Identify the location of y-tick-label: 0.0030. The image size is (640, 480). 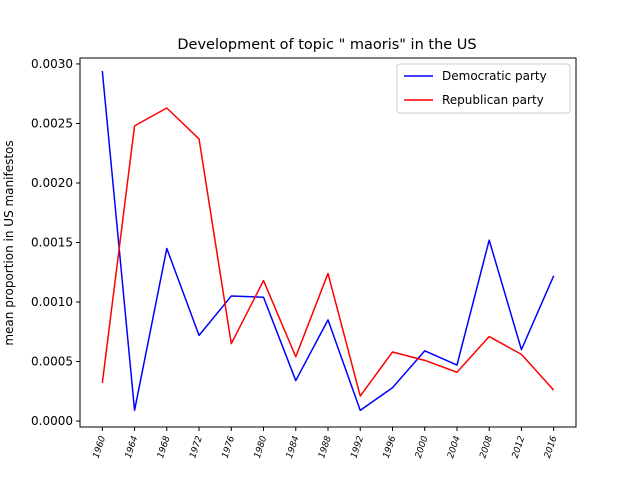
(52, 64).